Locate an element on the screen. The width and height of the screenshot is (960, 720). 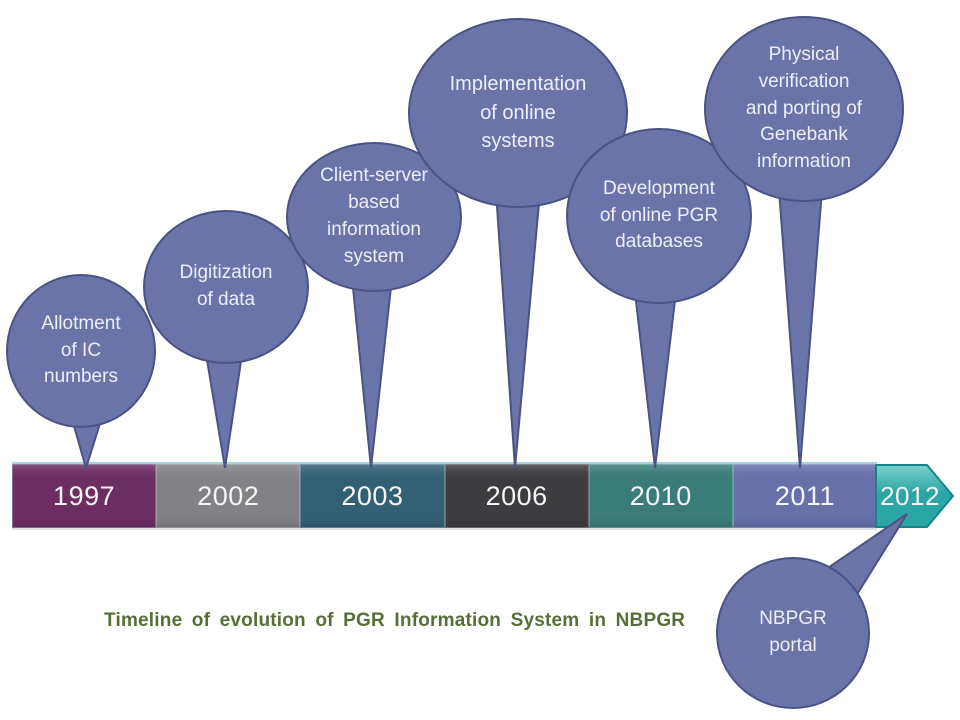
balloon-allotment-ic-numbers: Allotment of IC numbers is located at coordinates (81, 351).